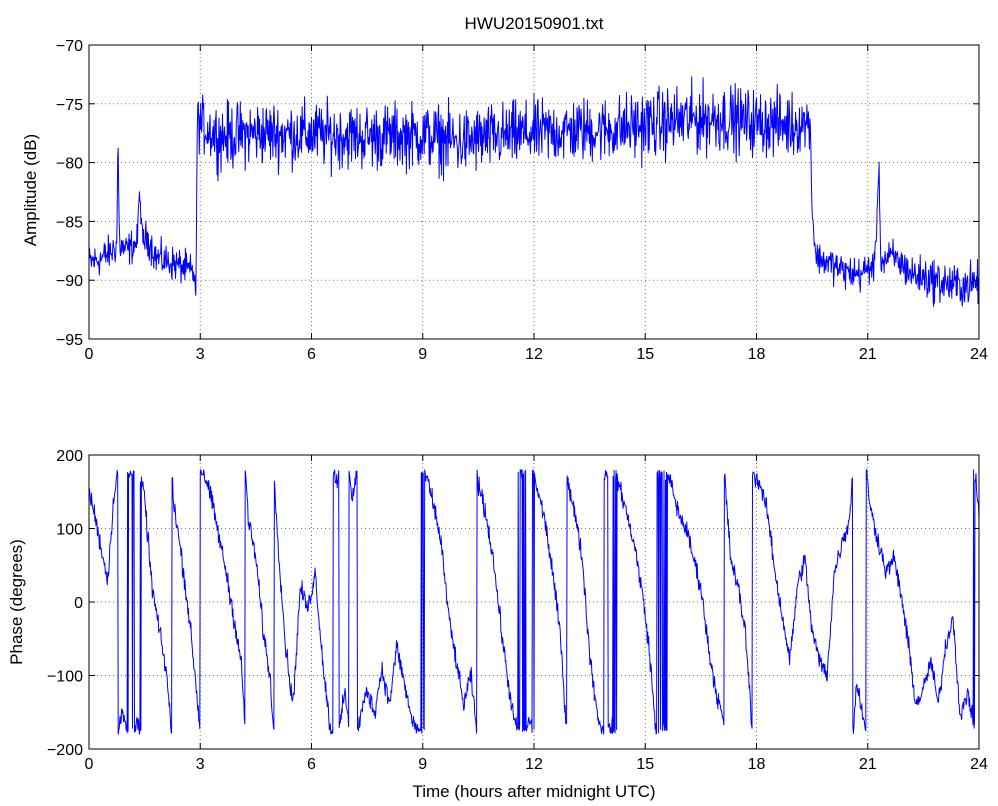 This screenshot has height=806, width=998. Describe the element at coordinates (533, 791) in the screenshot. I see `time-x-axis-label: Time (hours after midnight UTC)` at that location.